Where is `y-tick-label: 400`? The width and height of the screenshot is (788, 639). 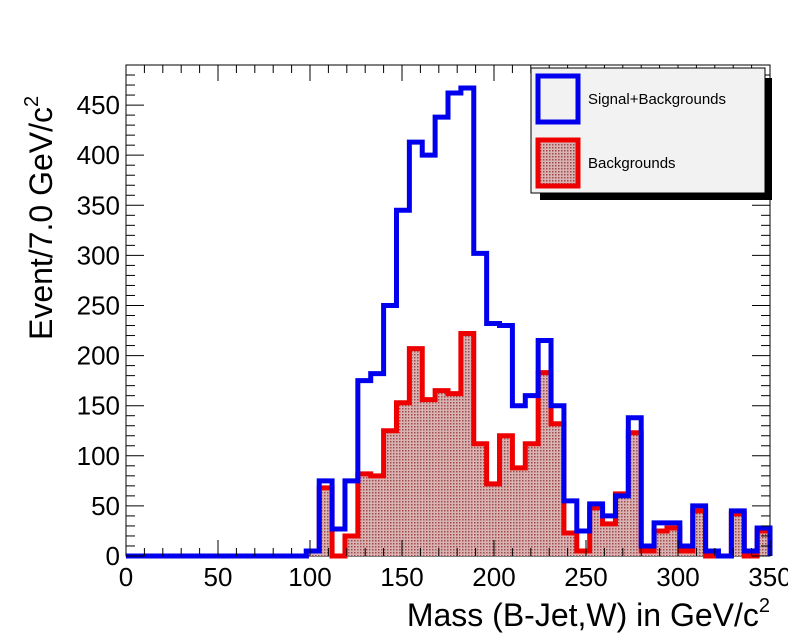 y-tick-label: 400 is located at coordinates (98, 155).